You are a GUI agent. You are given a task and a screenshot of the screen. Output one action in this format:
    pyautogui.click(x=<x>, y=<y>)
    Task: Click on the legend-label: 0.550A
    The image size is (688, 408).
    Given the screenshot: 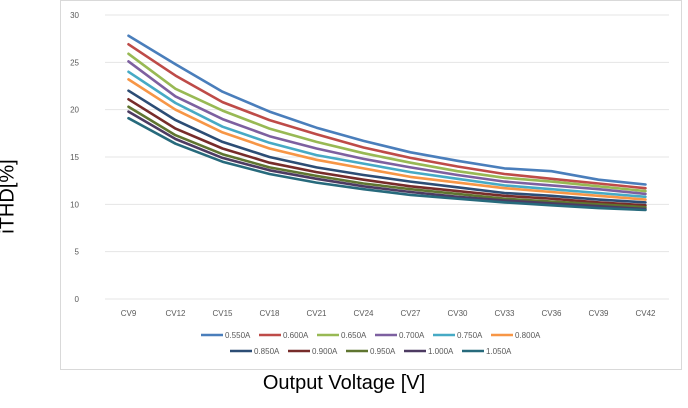 What is the action you would take?
    pyautogui.click(x=238, y=335)
    